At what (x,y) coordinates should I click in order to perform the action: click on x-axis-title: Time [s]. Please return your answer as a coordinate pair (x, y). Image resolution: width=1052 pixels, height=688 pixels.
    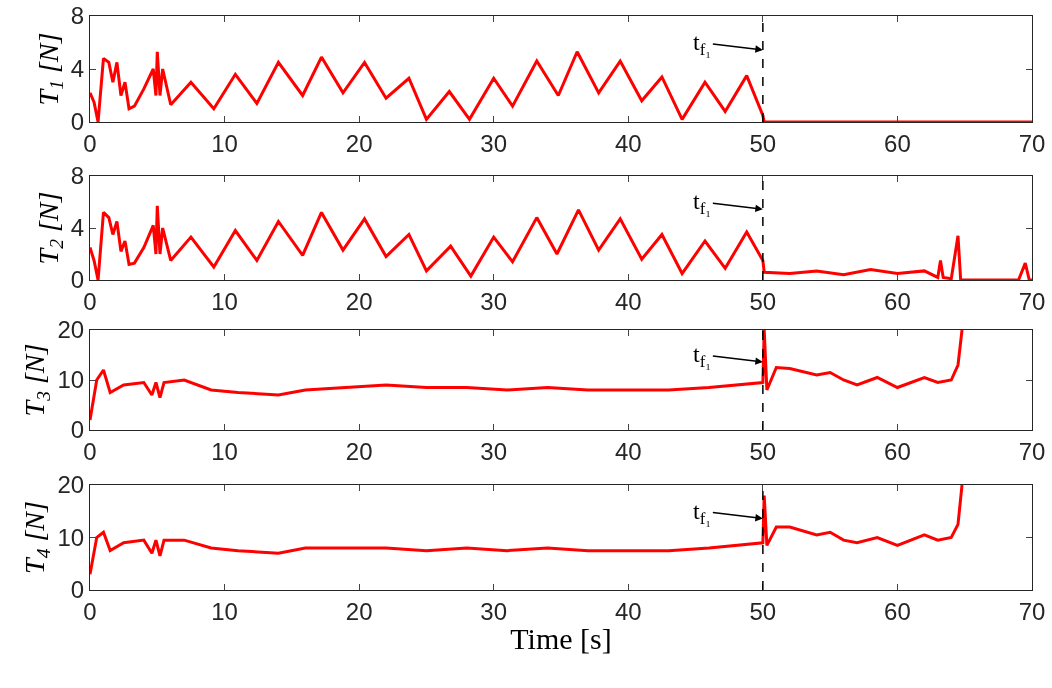
    Looking at the image, I should click on (561, 639).